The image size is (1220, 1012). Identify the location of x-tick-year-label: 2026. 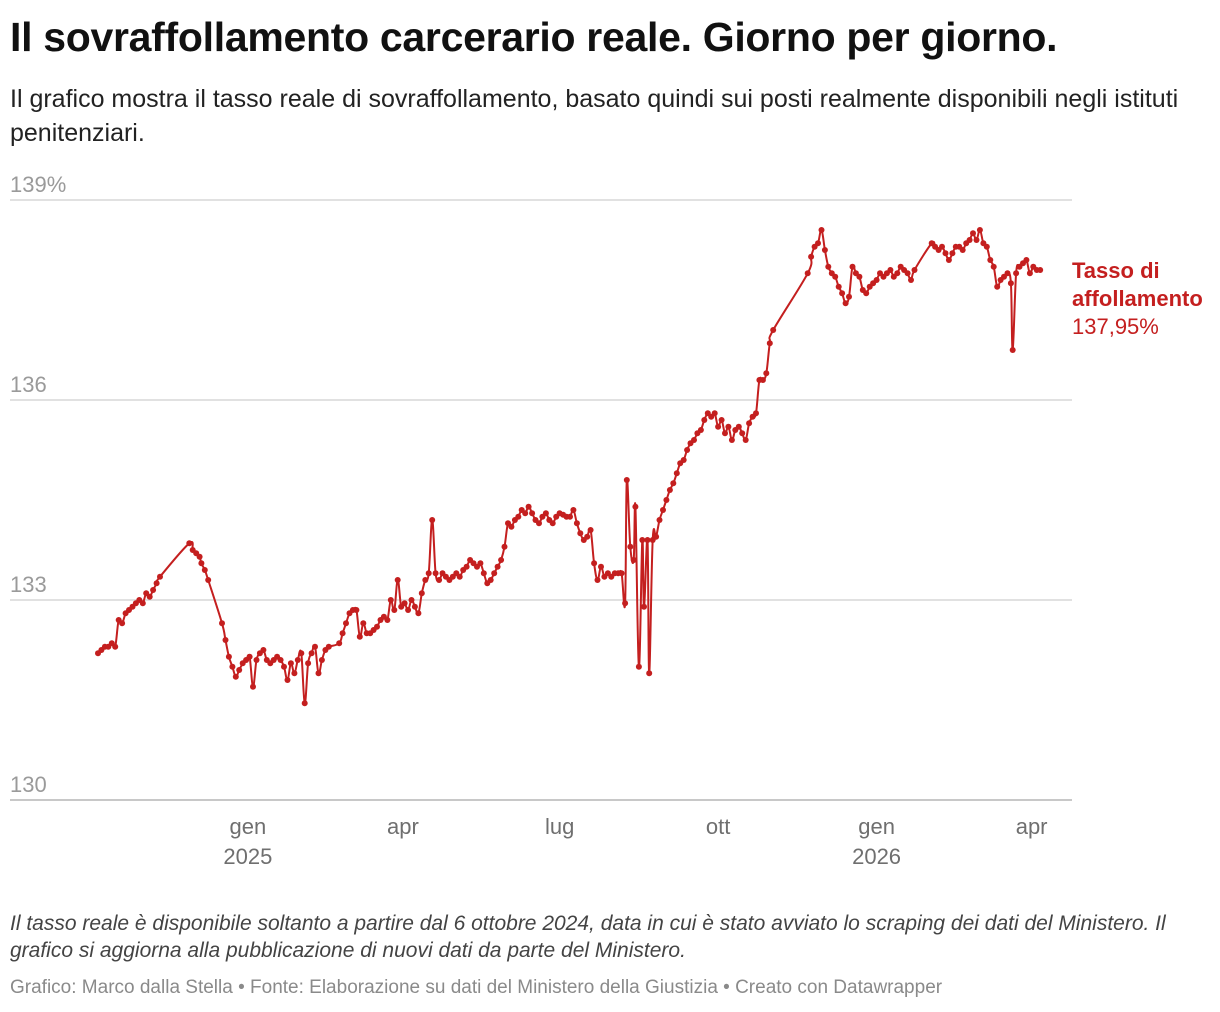
(876, 856).